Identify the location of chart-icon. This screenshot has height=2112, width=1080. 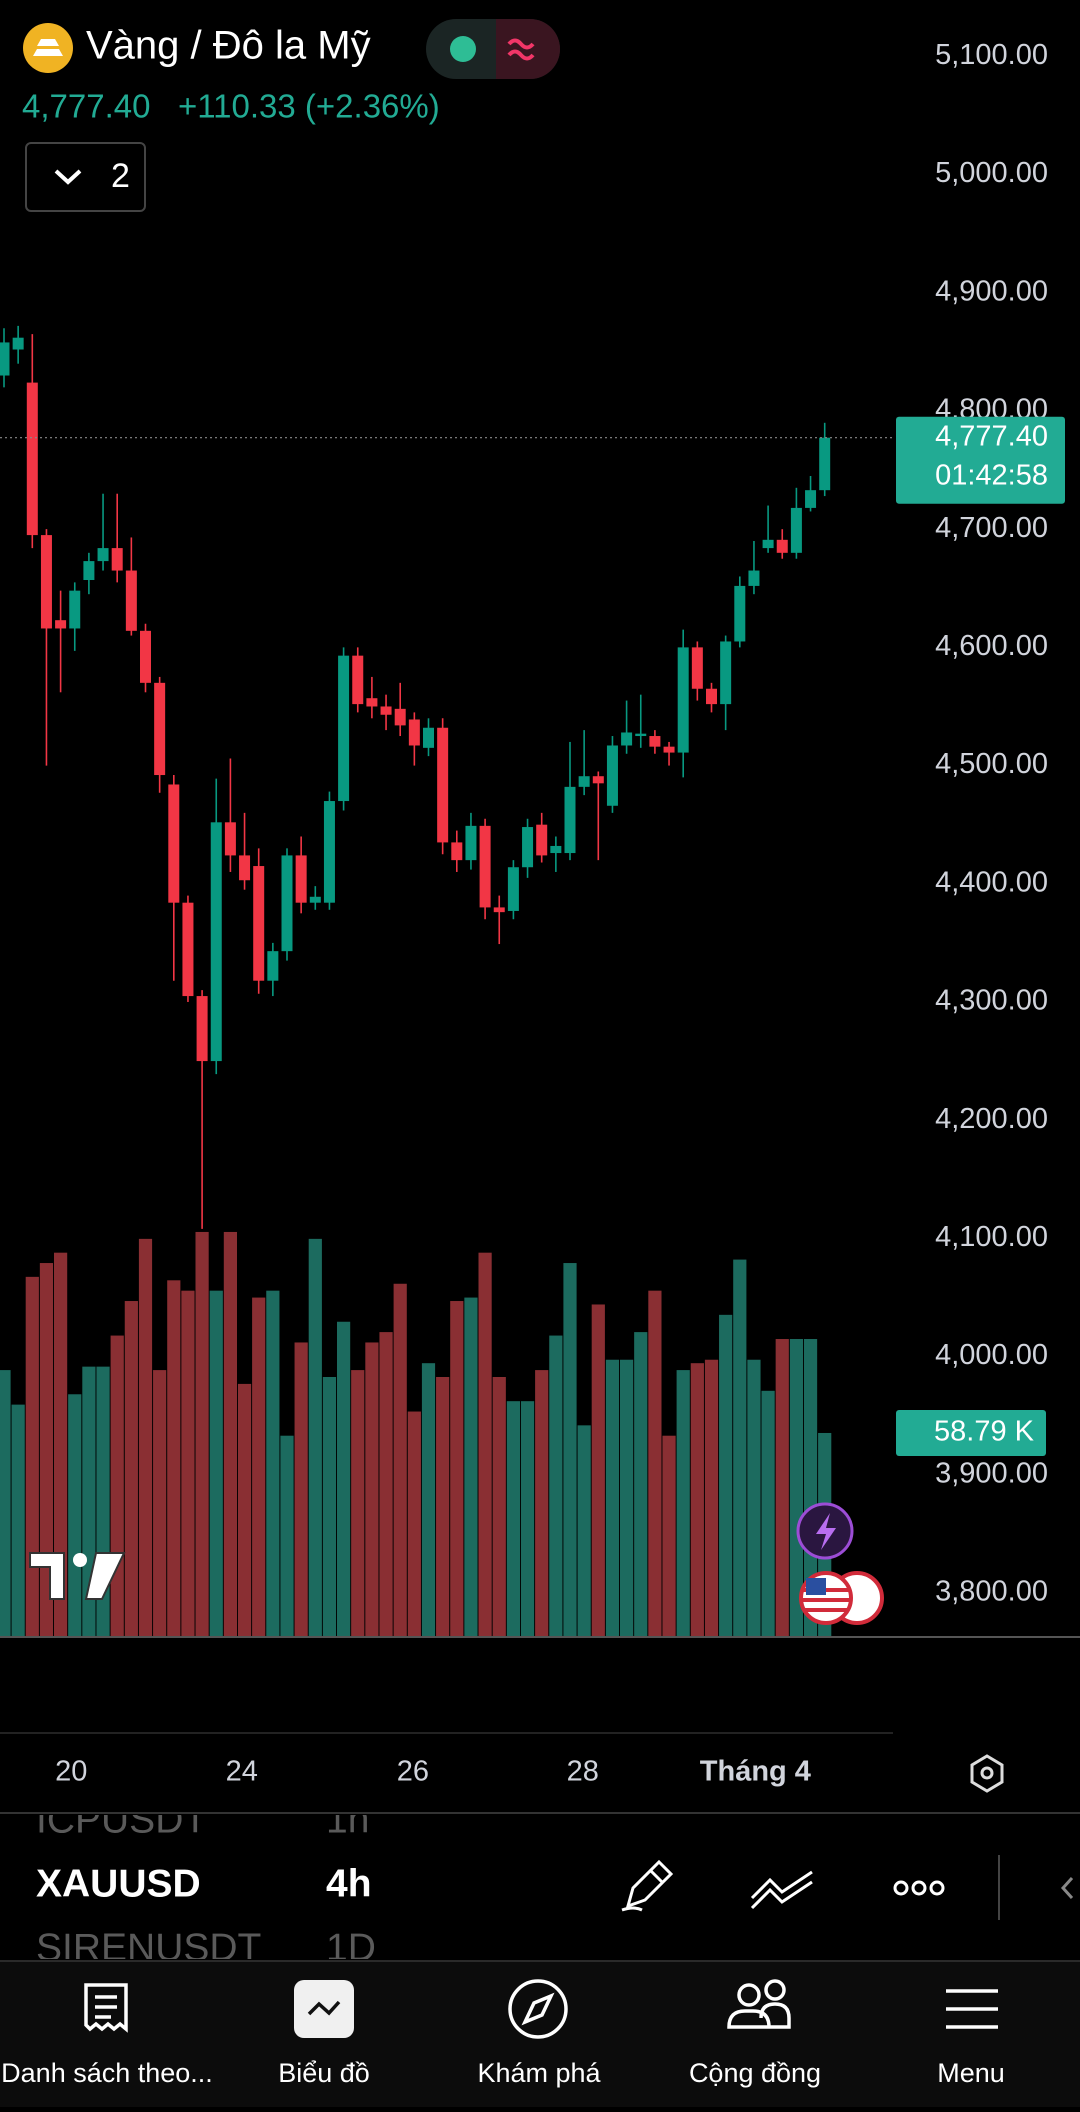
(324, 2008).